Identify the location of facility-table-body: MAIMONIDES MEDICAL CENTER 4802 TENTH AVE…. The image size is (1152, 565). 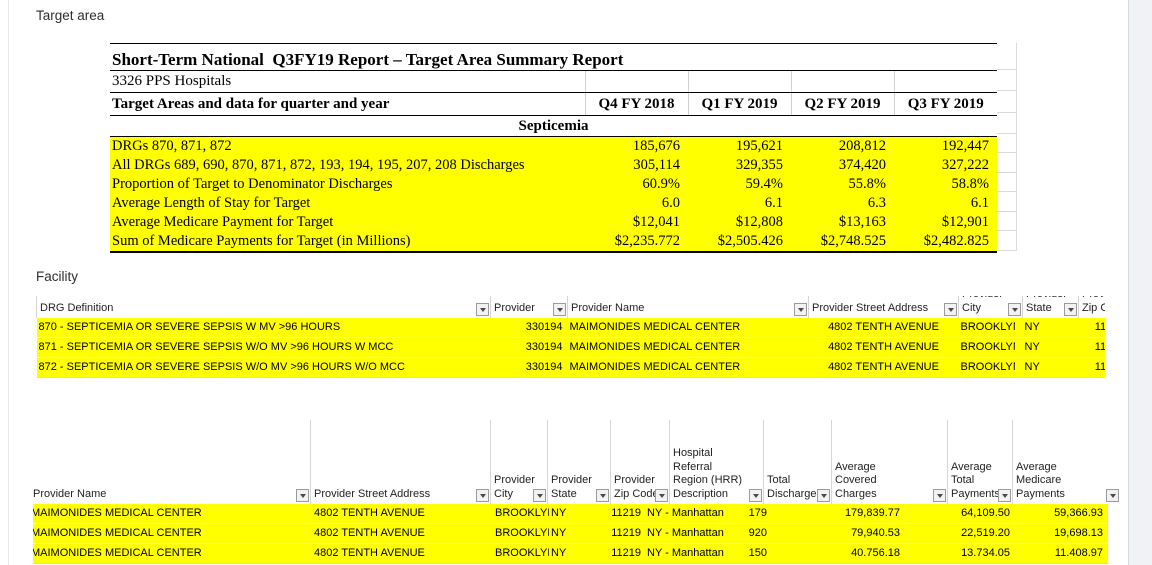
(570, 534).